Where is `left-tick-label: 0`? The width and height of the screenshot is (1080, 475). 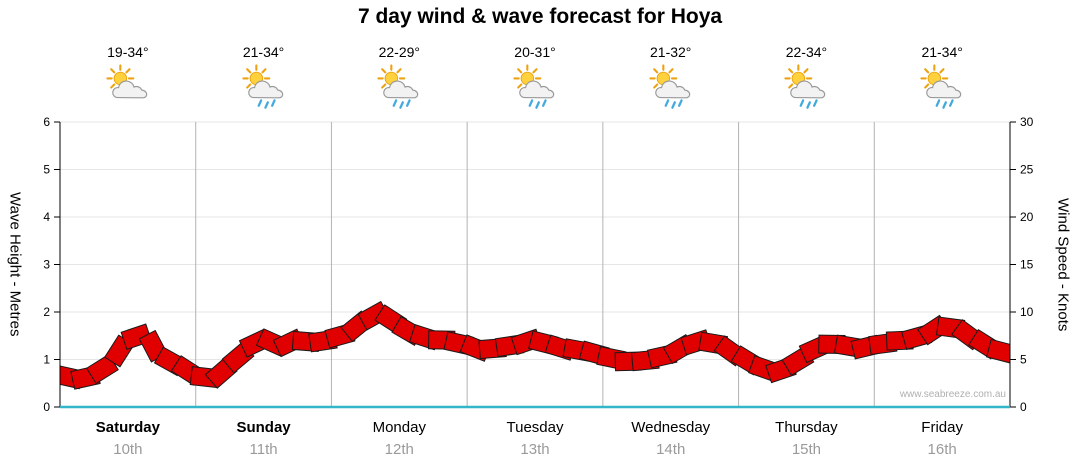
left-tick-label: 0 is located at coordinates (46, 407).